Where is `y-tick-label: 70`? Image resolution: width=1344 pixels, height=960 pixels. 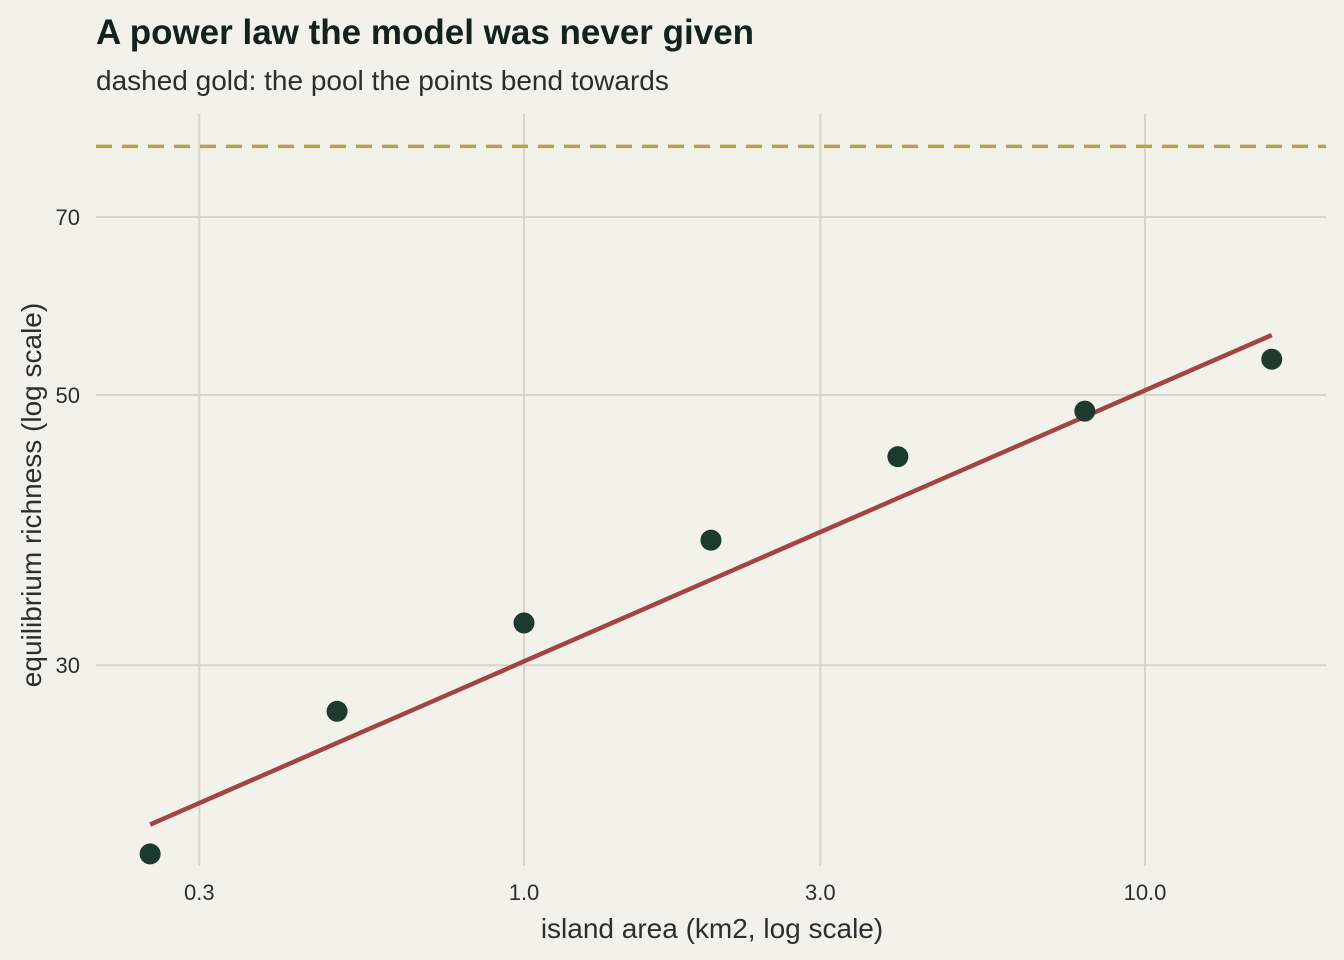 y-tick-label: 70 is located at coordinates (68, 217).